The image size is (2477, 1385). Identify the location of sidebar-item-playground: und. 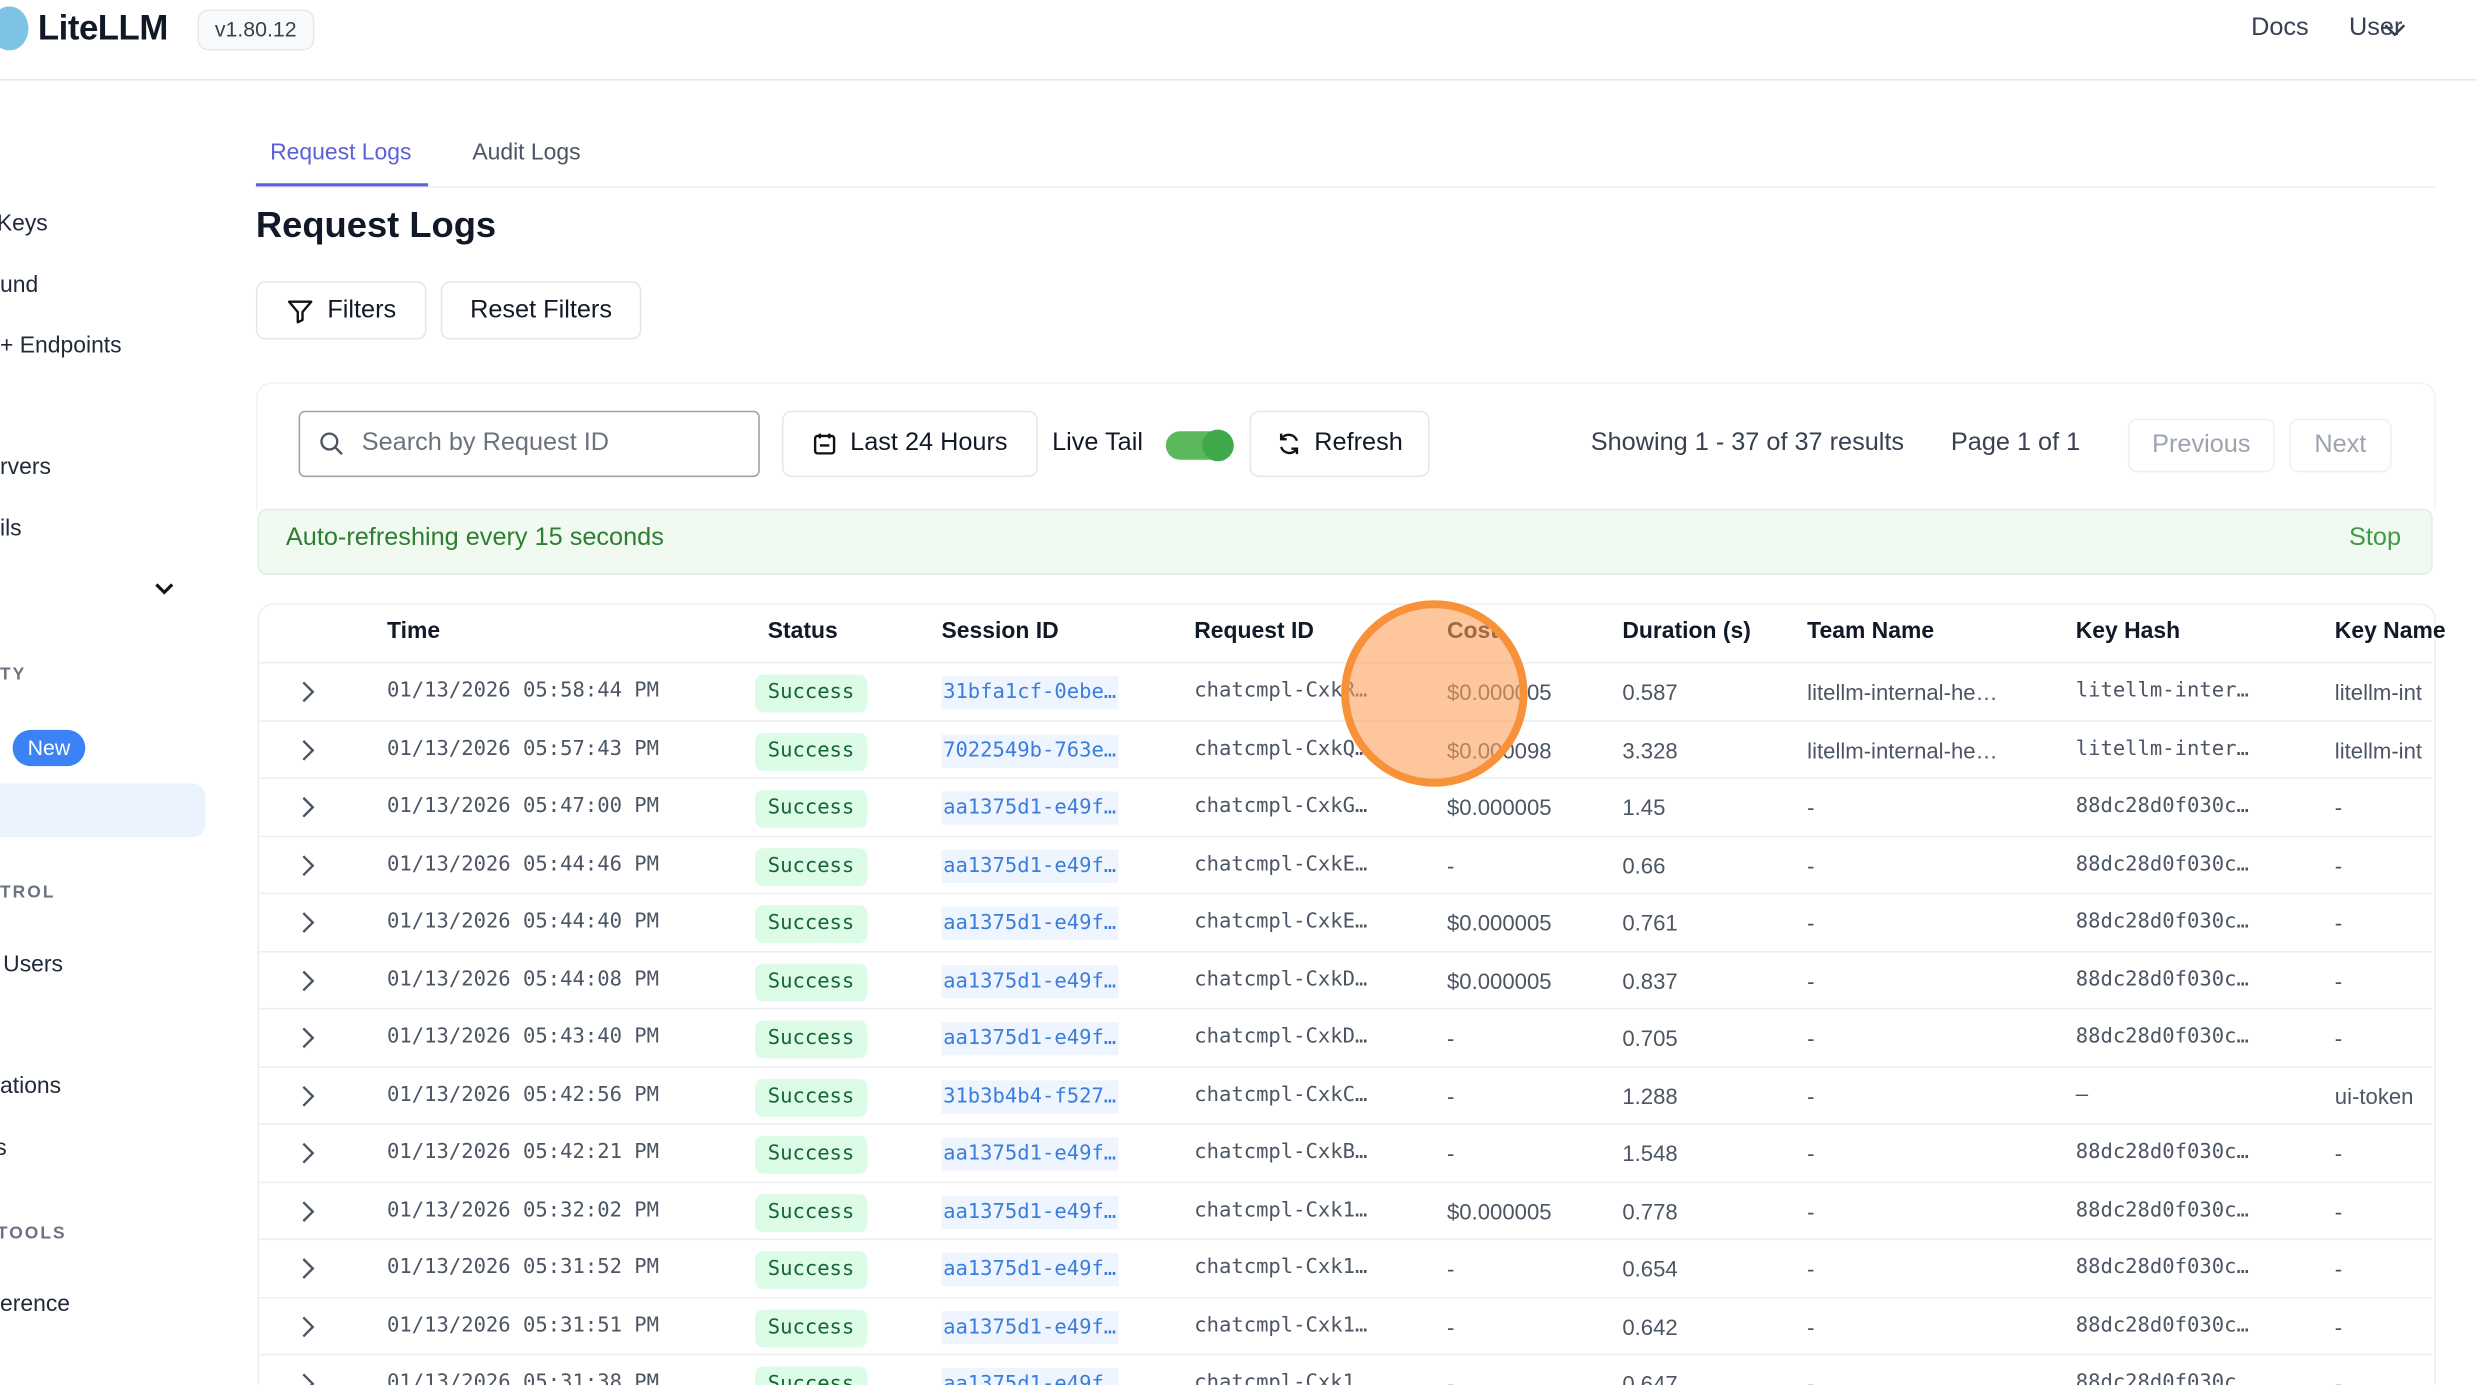
(19, 286).